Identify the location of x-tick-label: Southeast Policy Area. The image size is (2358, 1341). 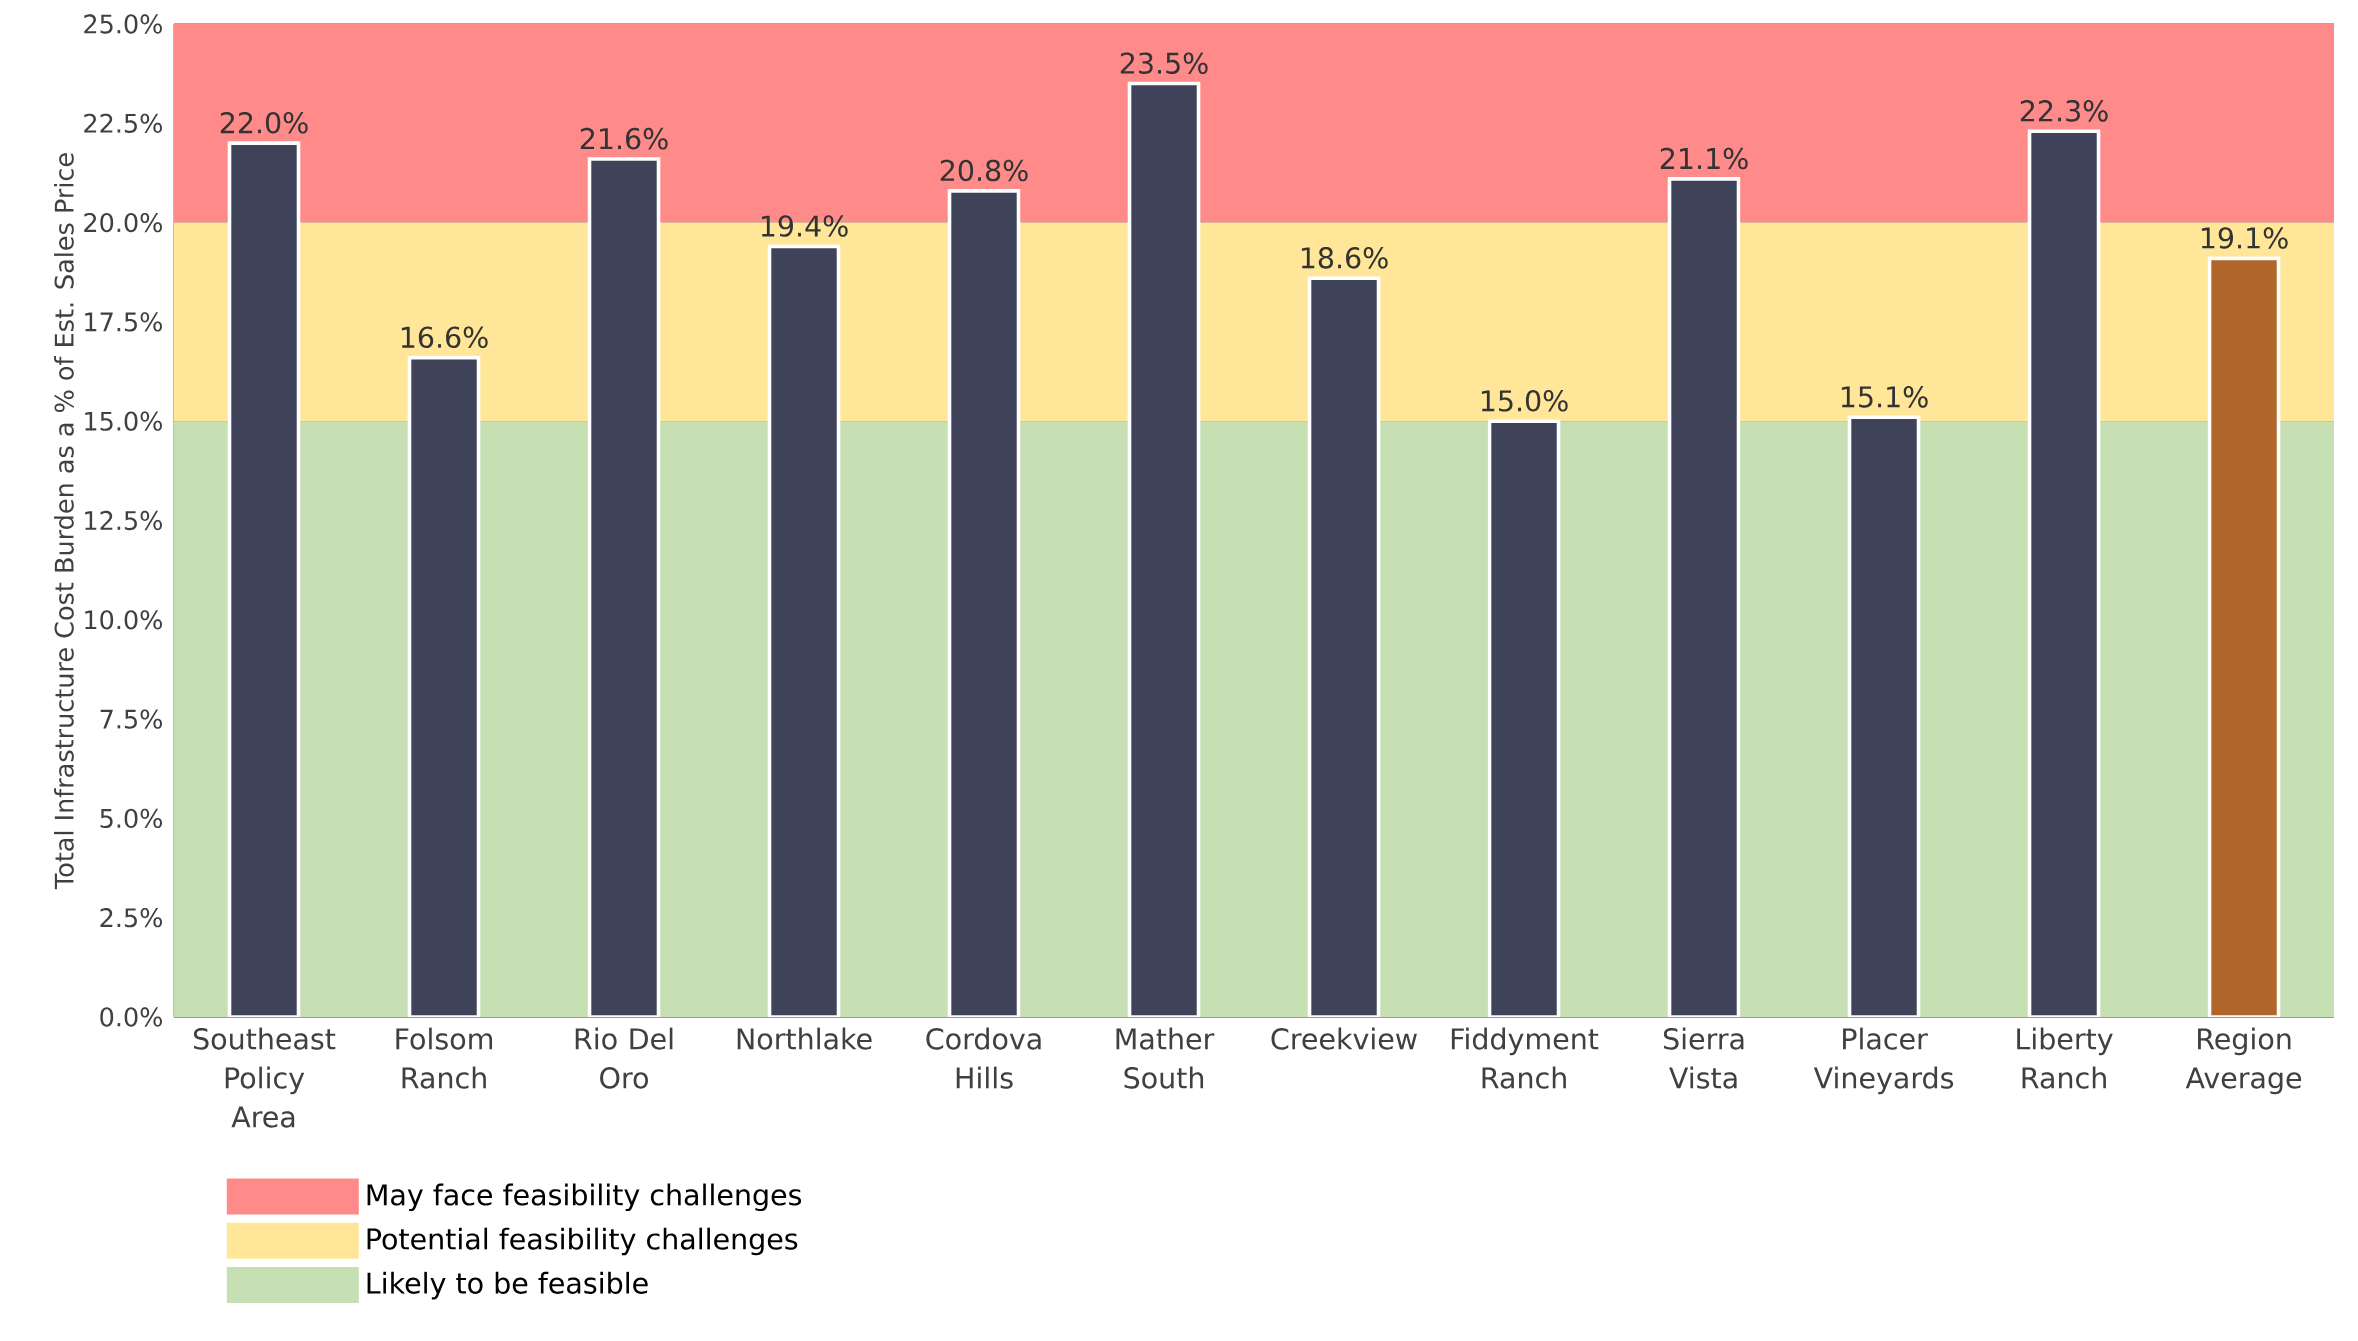
(264, 1077).